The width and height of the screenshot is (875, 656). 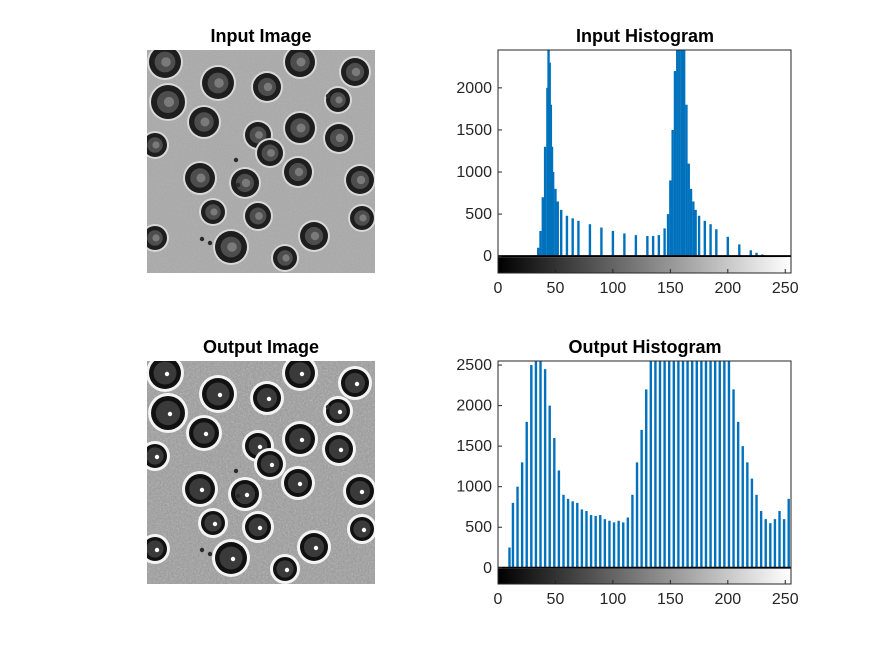 What do you see at coordinates (474, 172) in the screenshot?
I see `y-tick-label: 1000` at bounding box center [474, 172].